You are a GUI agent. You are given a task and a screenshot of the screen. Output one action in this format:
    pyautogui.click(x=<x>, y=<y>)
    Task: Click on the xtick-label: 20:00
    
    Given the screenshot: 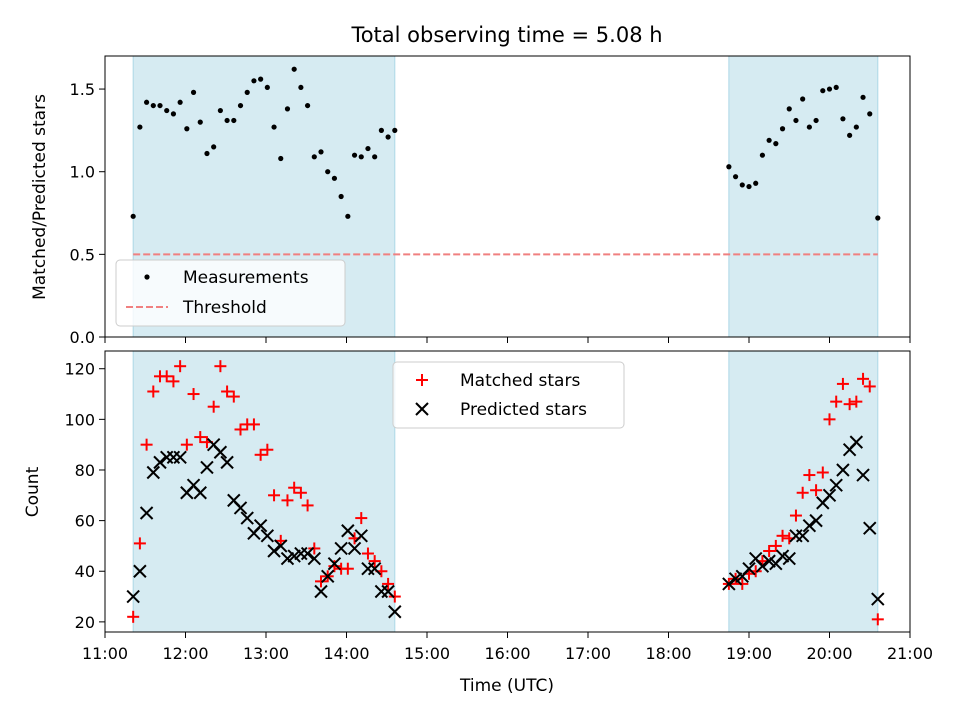 What is the action you would take?
    pyautogui.click(x=829, y=653)
    